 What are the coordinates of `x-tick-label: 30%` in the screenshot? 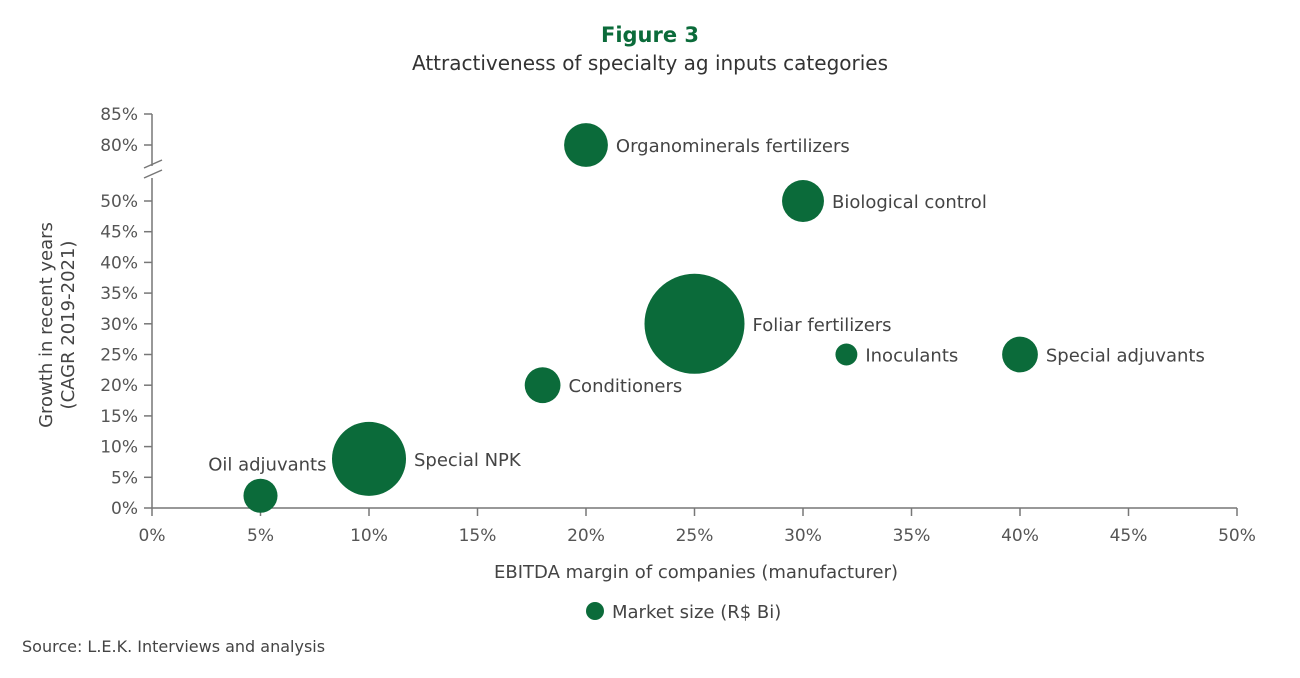 It's located at (803, 536).